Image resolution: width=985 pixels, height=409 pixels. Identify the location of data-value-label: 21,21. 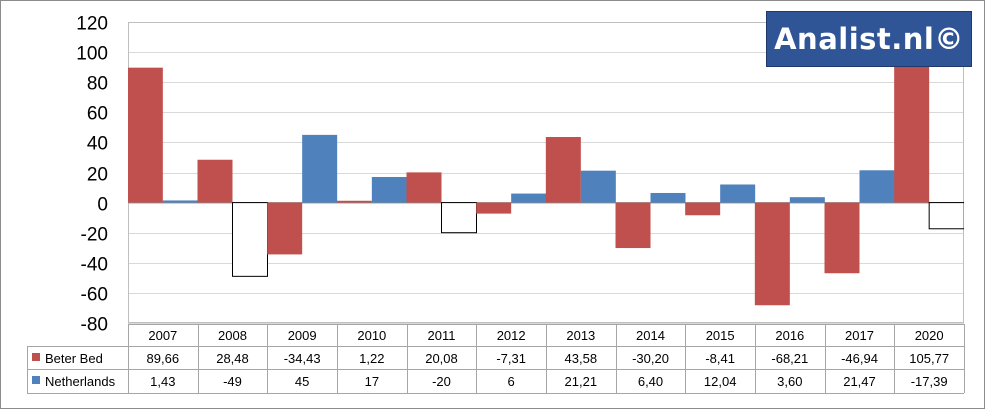
(581, 381).